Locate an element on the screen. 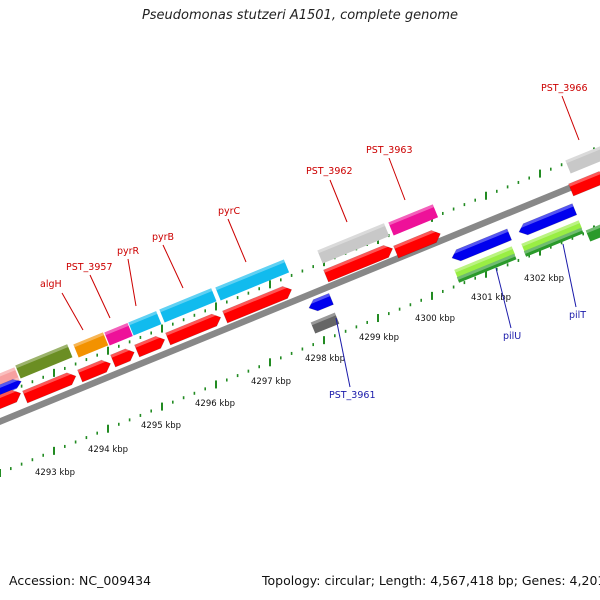 This screenshot has height=600, width=600. gene-pilT-shine is located at coordinates (545, 216).